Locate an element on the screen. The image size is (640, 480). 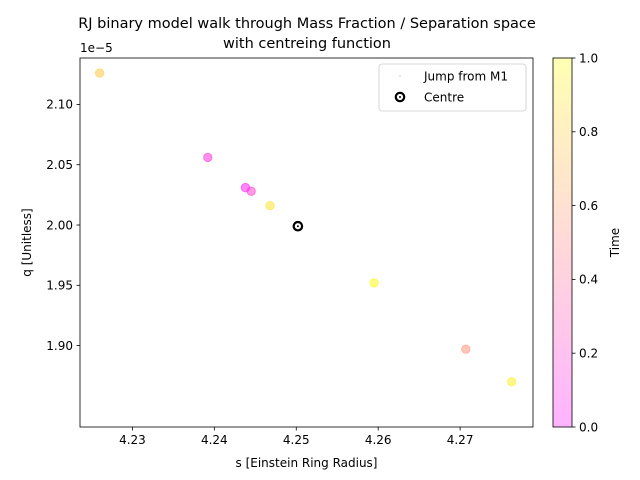
colorbar-label: Time is located at coordinates (615, 243).